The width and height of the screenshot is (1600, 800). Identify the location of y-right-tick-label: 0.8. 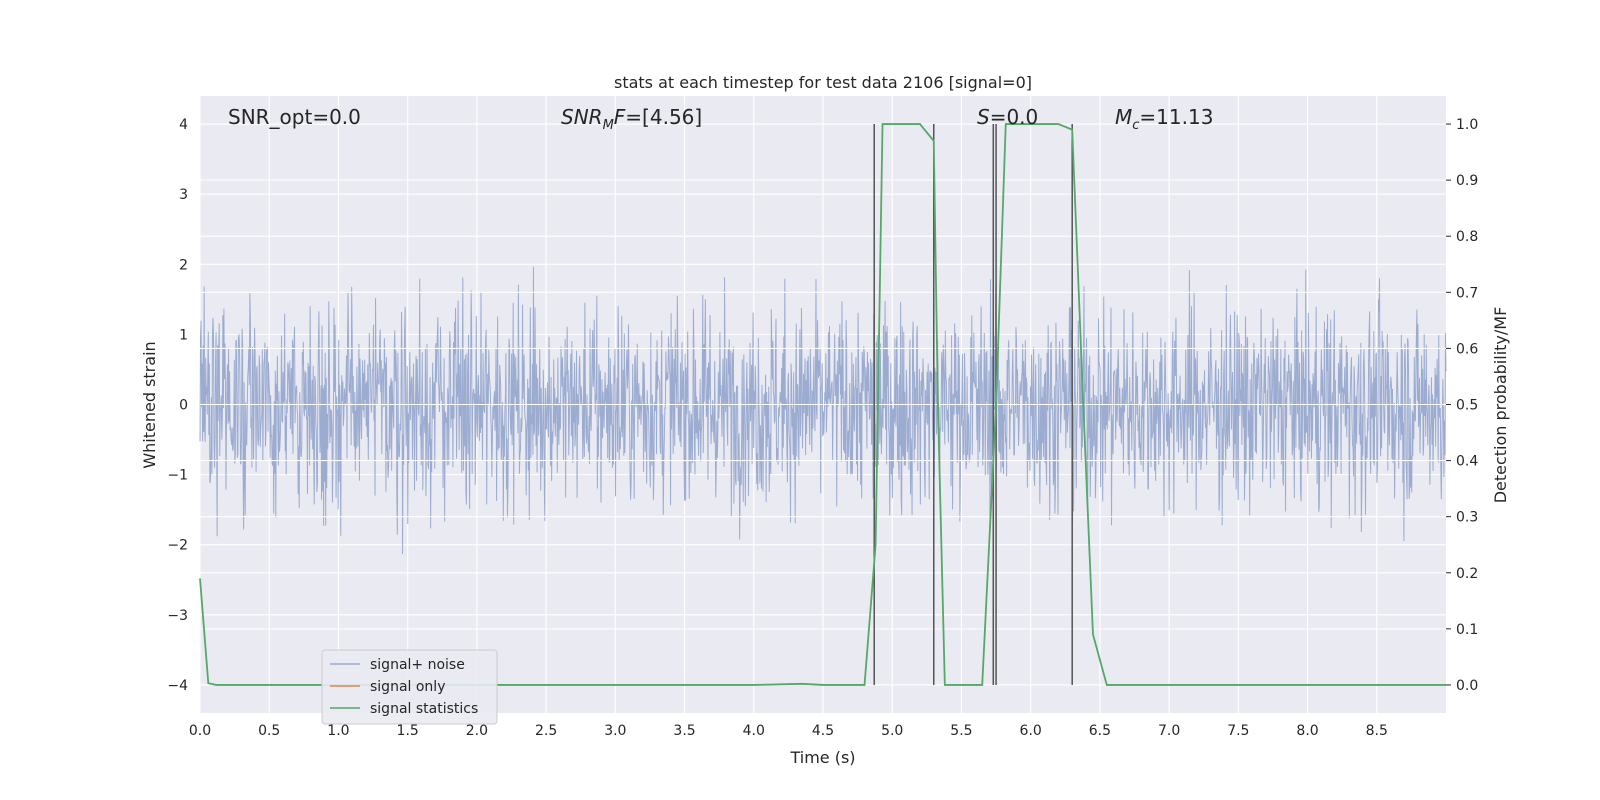
(1467, 237).